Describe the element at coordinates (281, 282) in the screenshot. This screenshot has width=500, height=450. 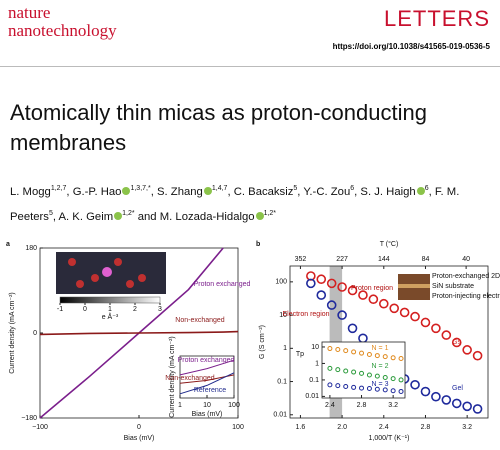
I see `y-tick-label: 100` at that location.